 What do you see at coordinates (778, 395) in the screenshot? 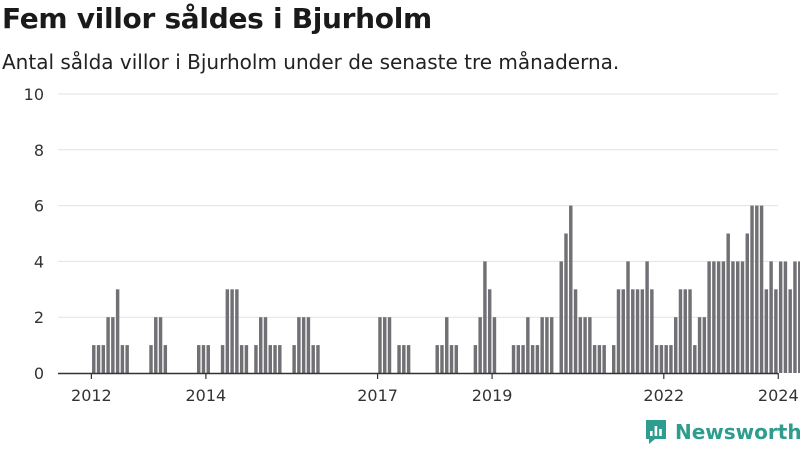
I see `x-tick-label: 2024` at bounding box center [778, 395].